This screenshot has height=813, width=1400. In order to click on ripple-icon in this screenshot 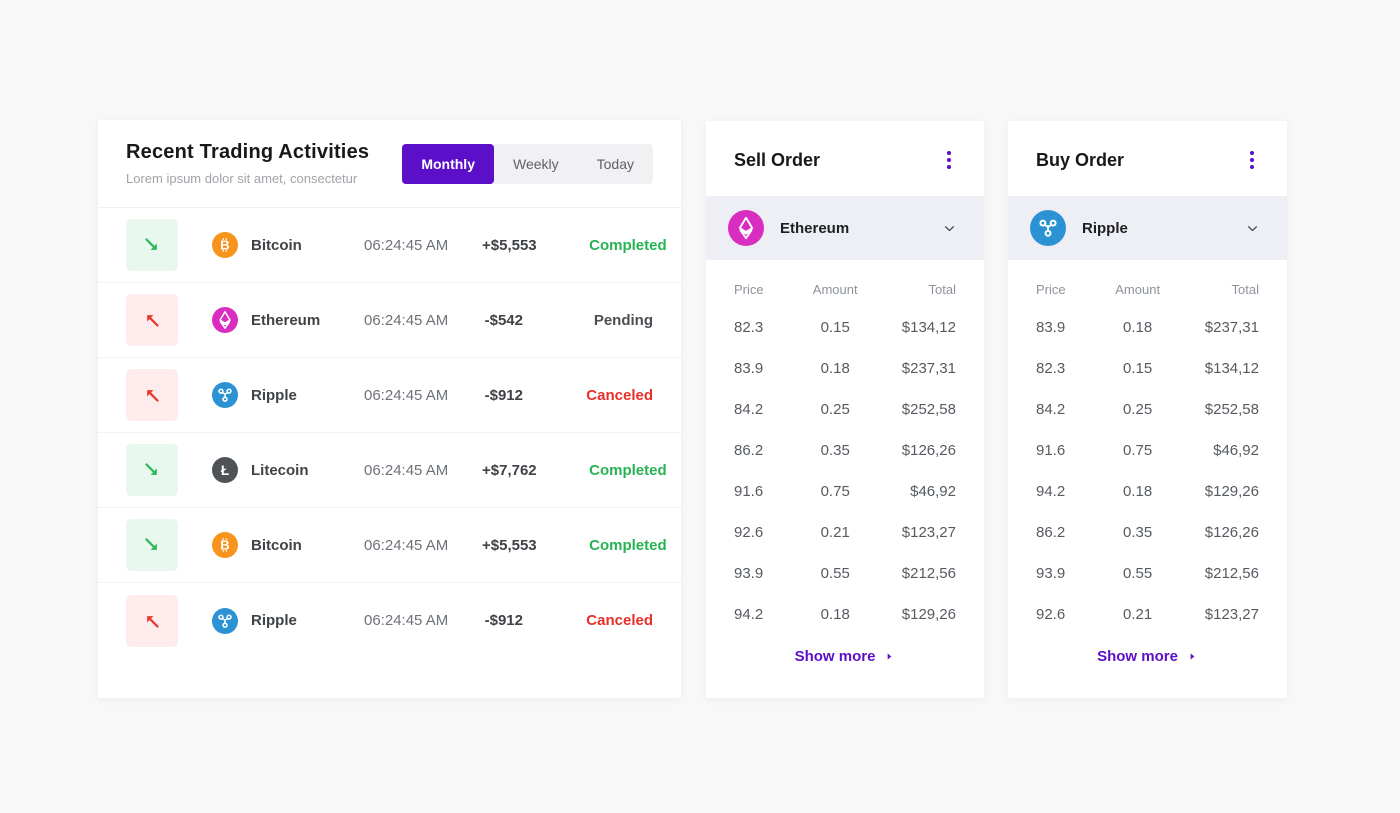, I will do `click(225, 620)`.